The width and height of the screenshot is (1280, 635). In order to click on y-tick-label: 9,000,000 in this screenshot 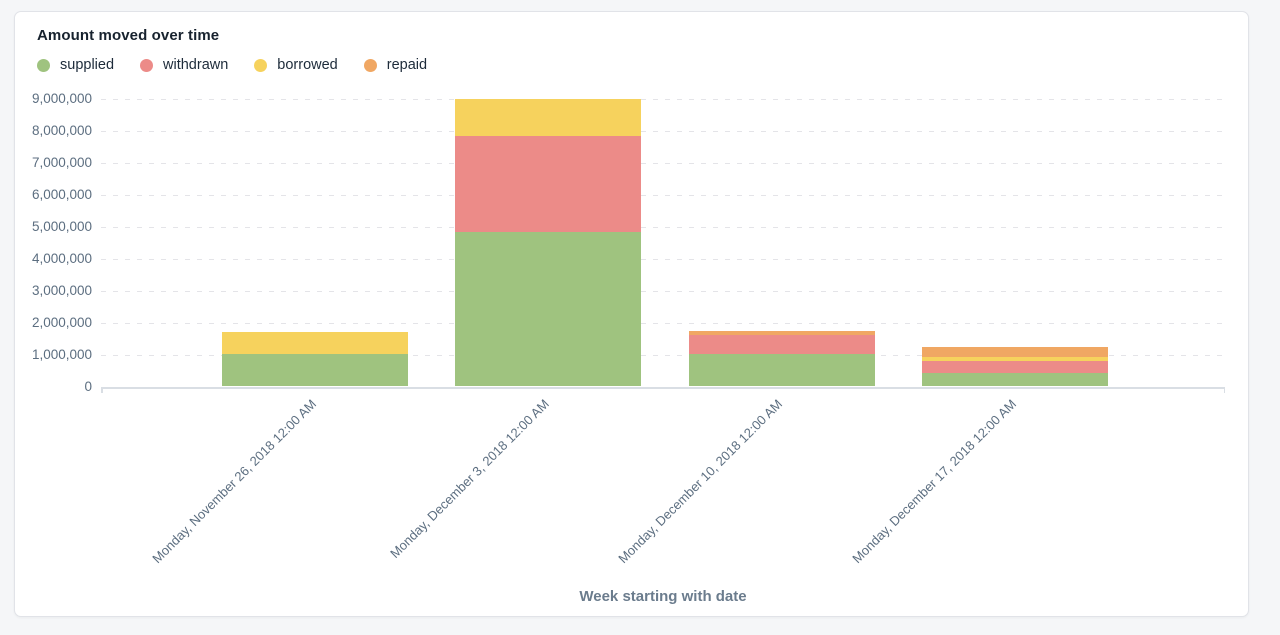, I will do `click(61, 99)`.